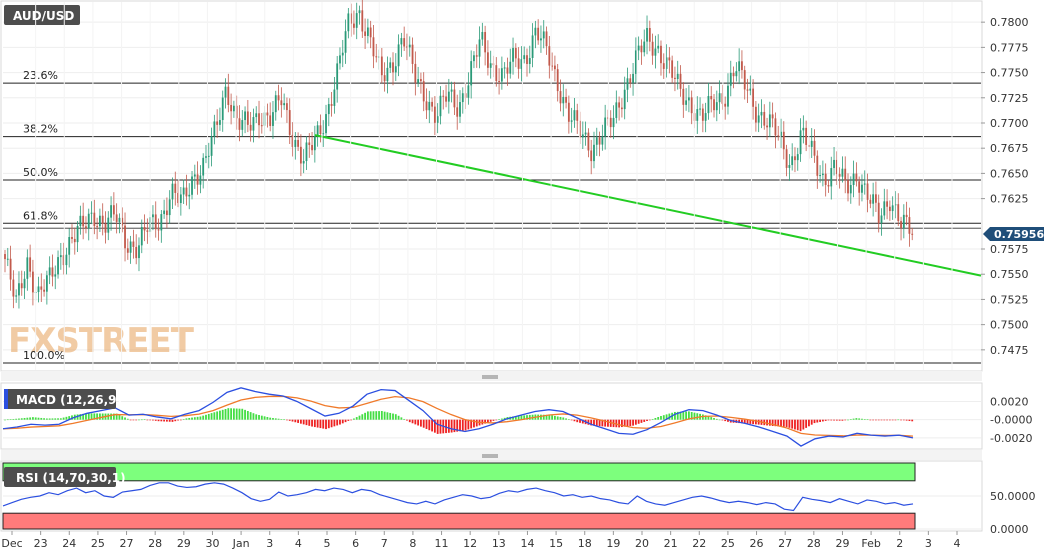 This screenshot has width=1060, height=555. I want to click on rsi-label-bg, so click(60, 477).